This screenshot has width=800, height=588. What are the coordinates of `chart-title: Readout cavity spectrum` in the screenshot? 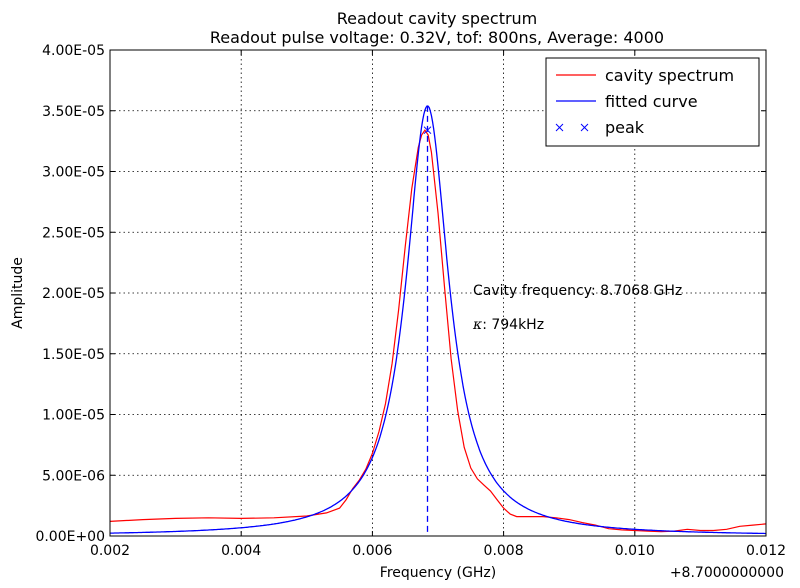 It's located at (437, 18).